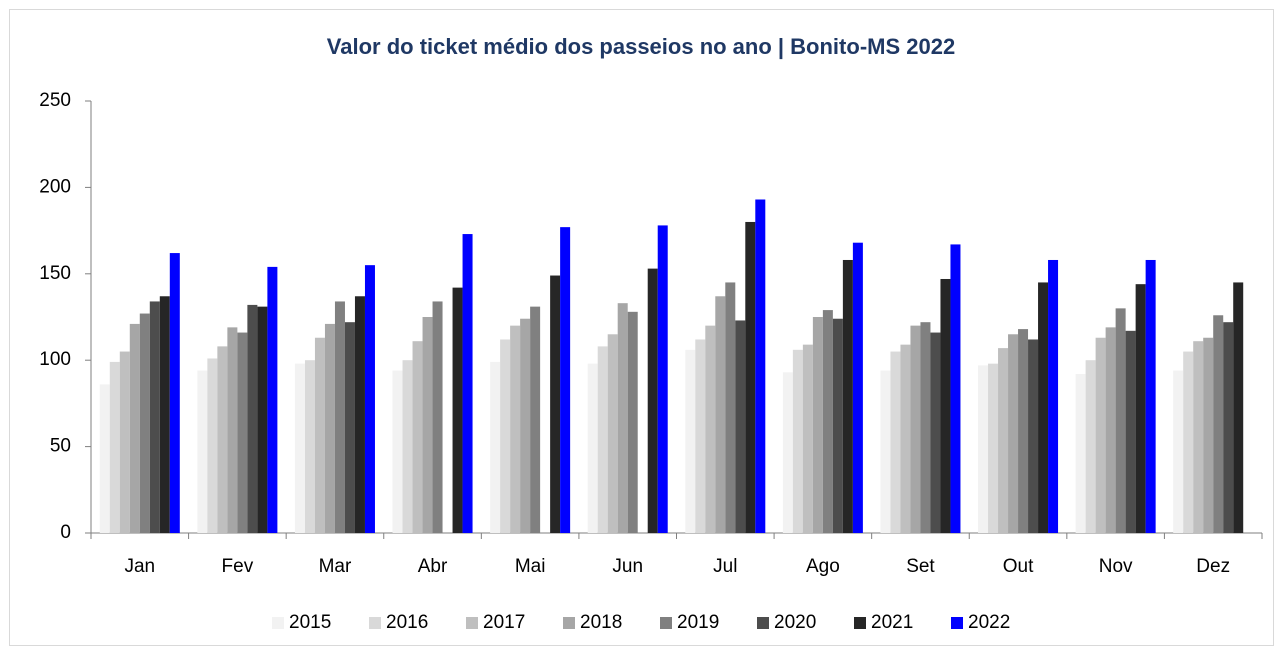 This screenshot has height=656, width=1283. Describe the element at coordinates (725, 566) in the screenshot. I see `x-tick-label: Jul` at that location.